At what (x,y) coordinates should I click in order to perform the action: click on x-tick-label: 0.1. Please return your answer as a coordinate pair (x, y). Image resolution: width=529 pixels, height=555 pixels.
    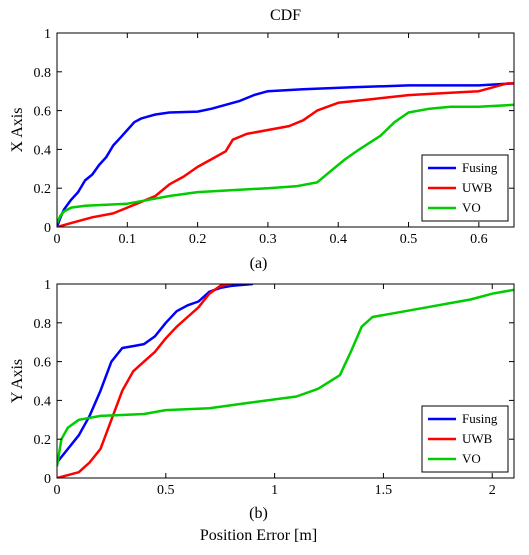
    Looking at the image, I should click on (128, 239).